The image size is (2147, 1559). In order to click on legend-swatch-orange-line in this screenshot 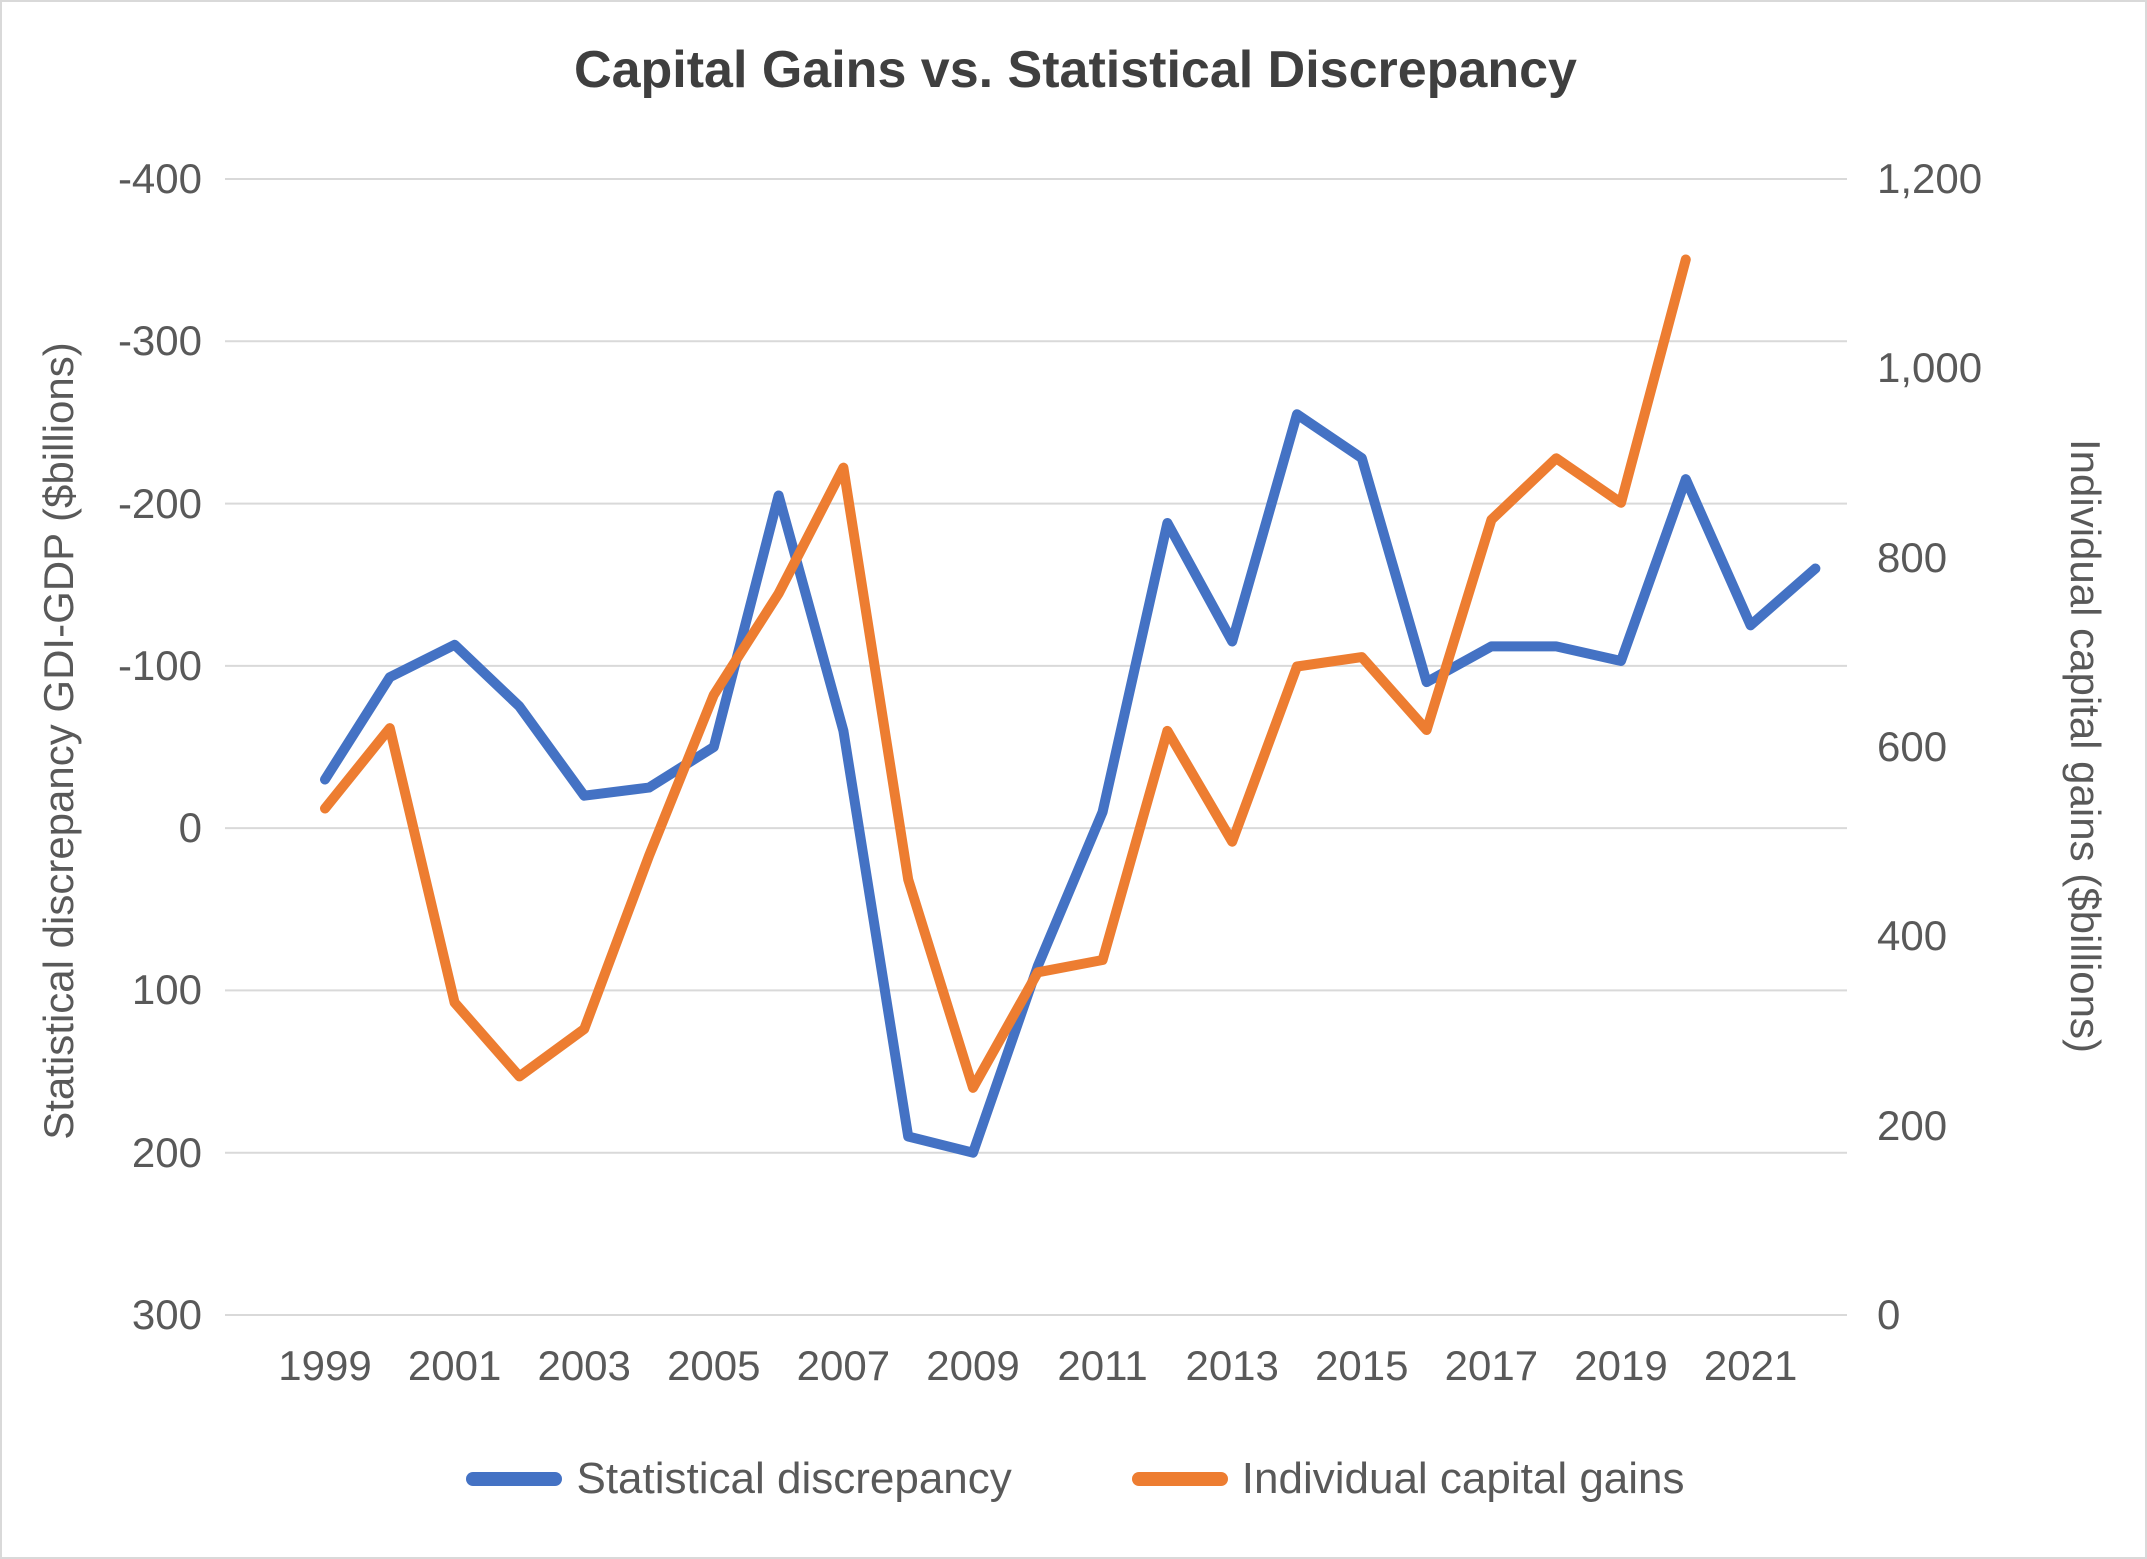, I will do `click(1179, 1479)`.